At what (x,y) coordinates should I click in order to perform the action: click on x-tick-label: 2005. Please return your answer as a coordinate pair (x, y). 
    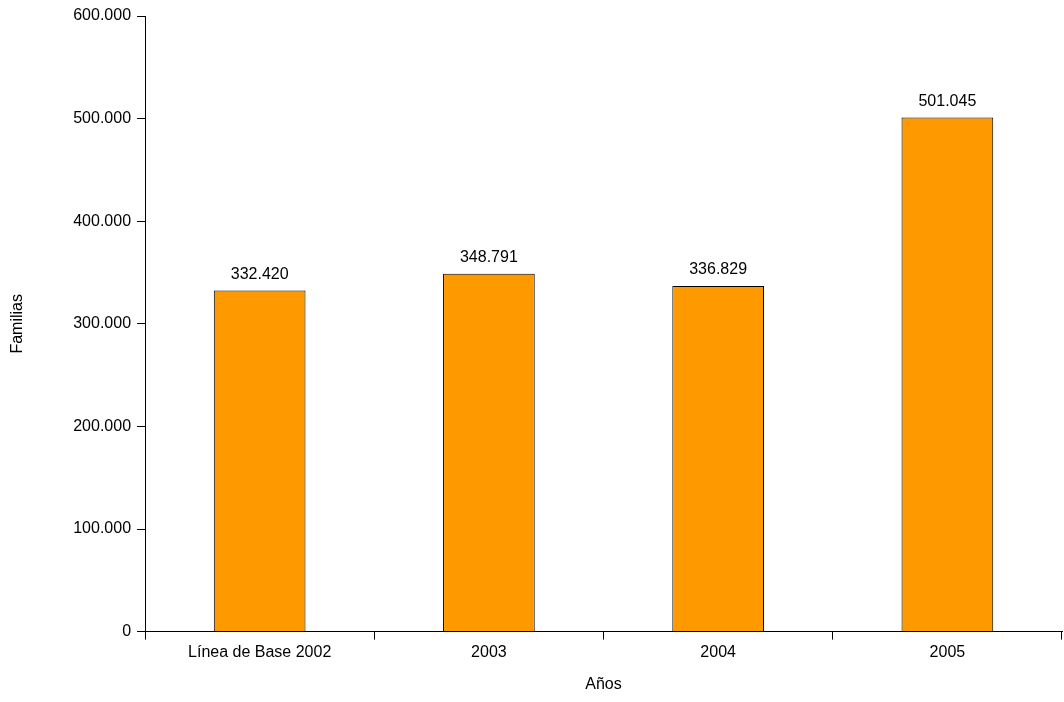
    Looking at the image, I should click on (947, 651).